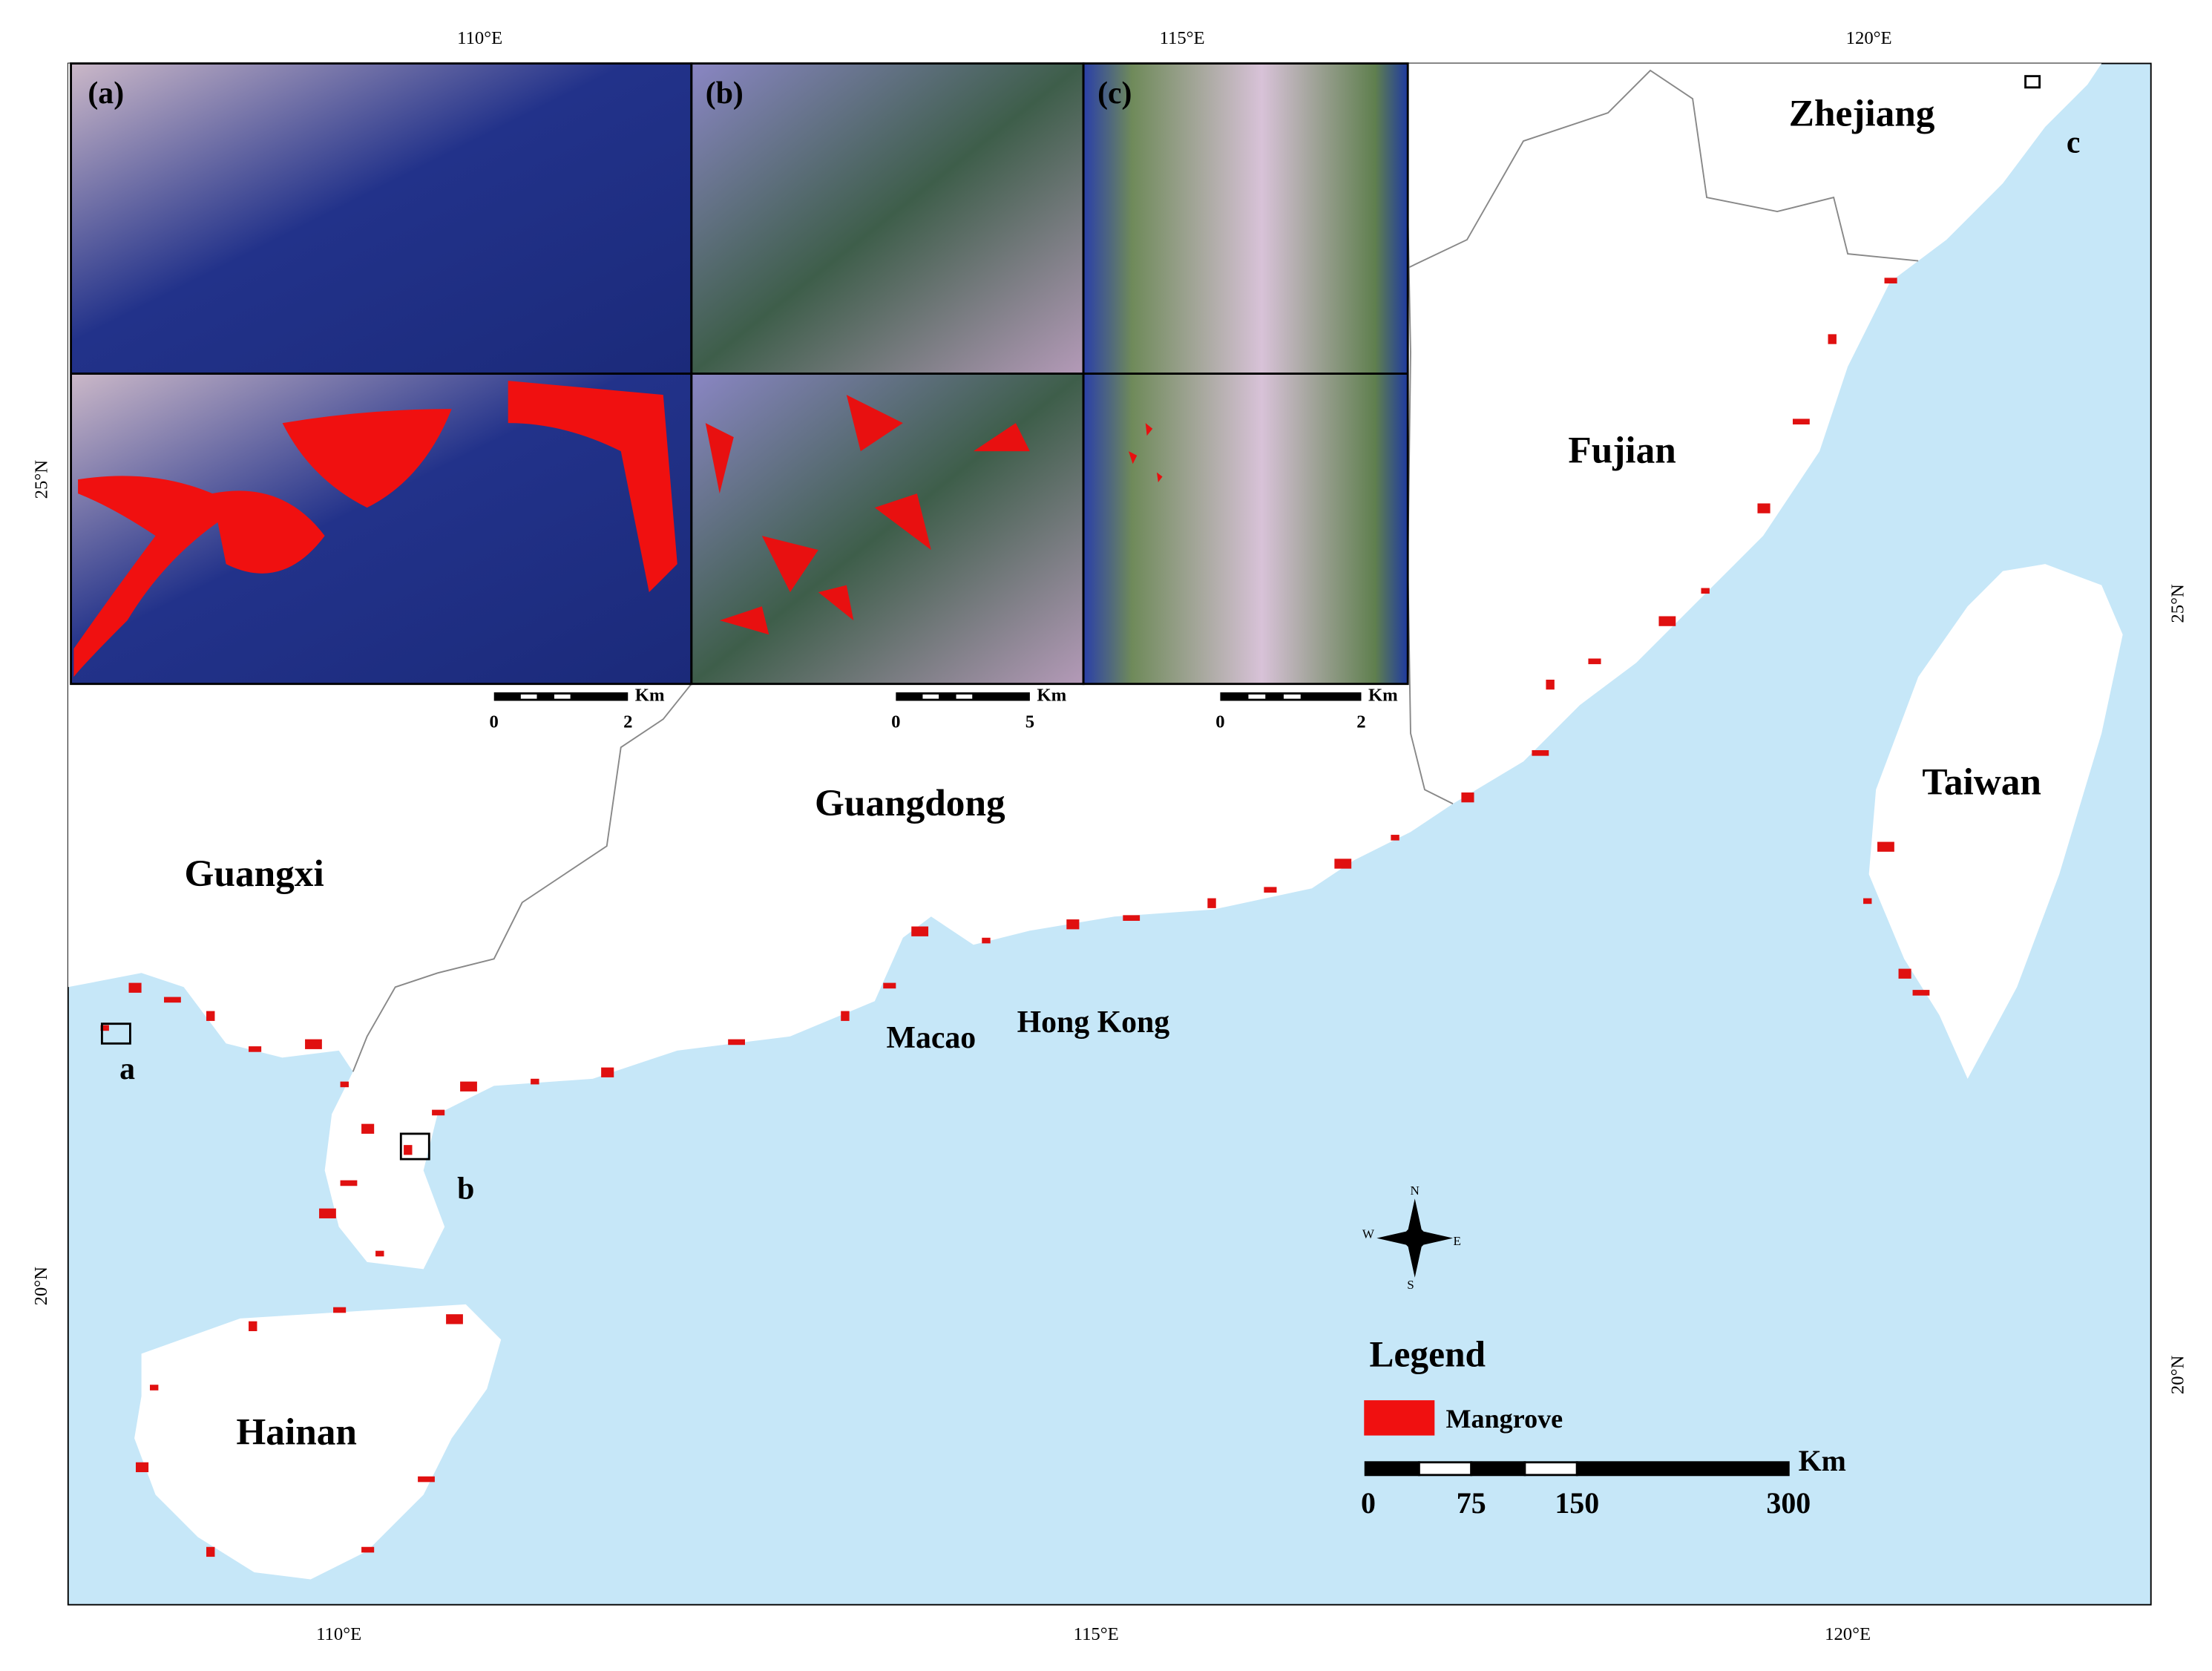 The image size is (2212, 1671). I want to click on inset-label: (a), so click(106, 94).